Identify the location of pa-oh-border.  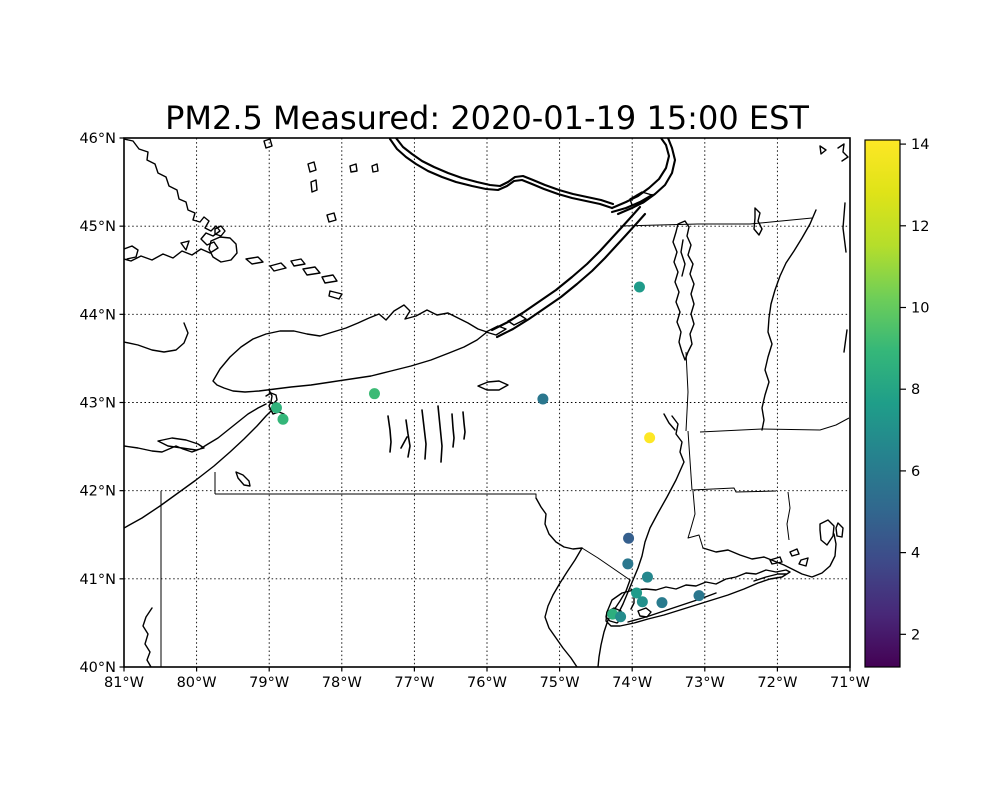
(348, 569).